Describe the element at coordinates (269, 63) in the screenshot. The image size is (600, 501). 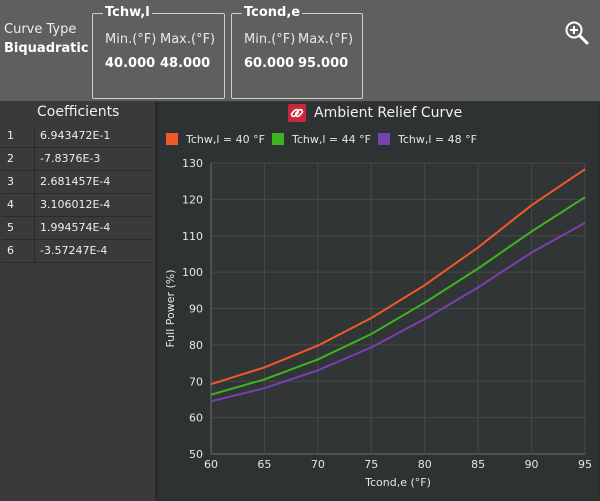
I see `tcond-min-value: 60.000` at that location.